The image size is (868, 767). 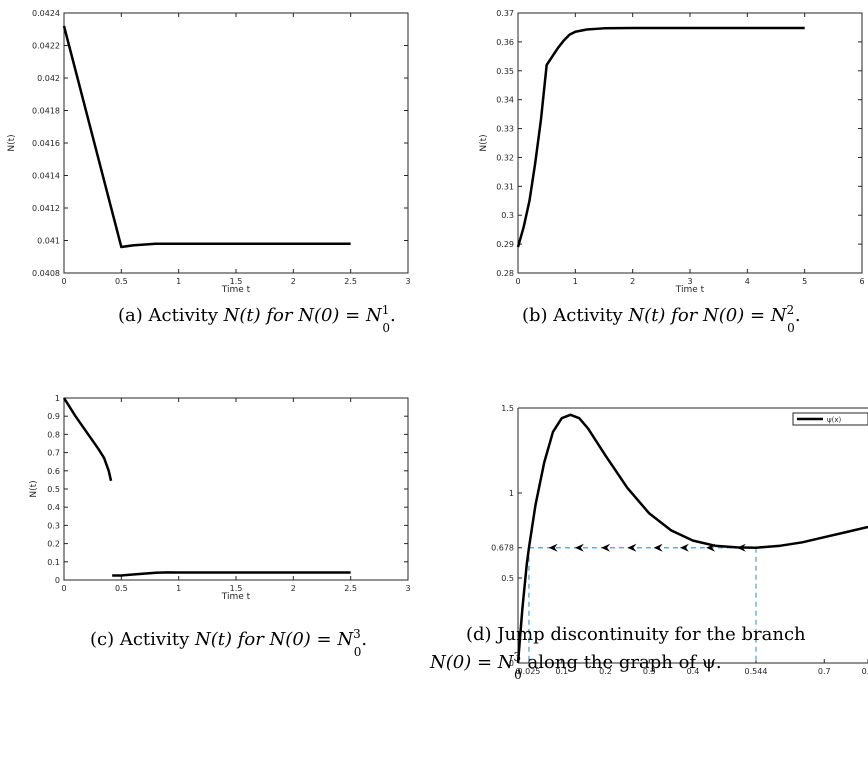 I want to click on x-tick-label: 4, so click(x=747, y=281).